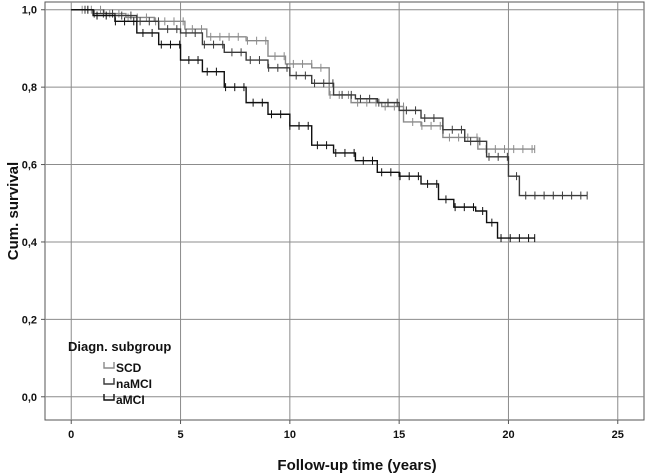  I want to click on legend: Diagn. subgroup SCD naMCI aMCI, so click(119, 373).